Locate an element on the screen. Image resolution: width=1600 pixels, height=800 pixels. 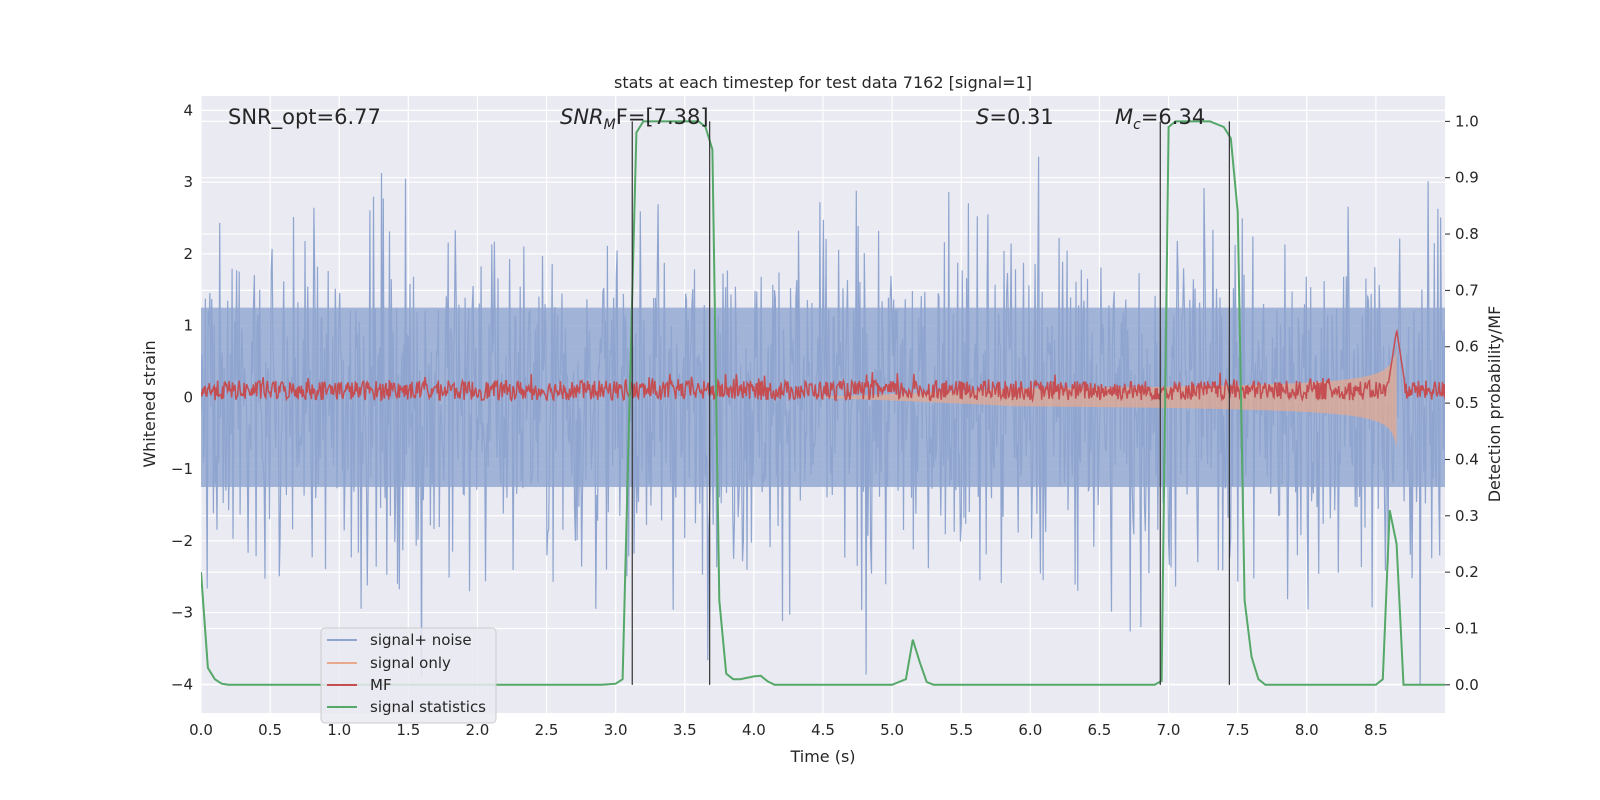
y-axis-right-label: Detection probability/MF is located at coordinates (1494, 404).